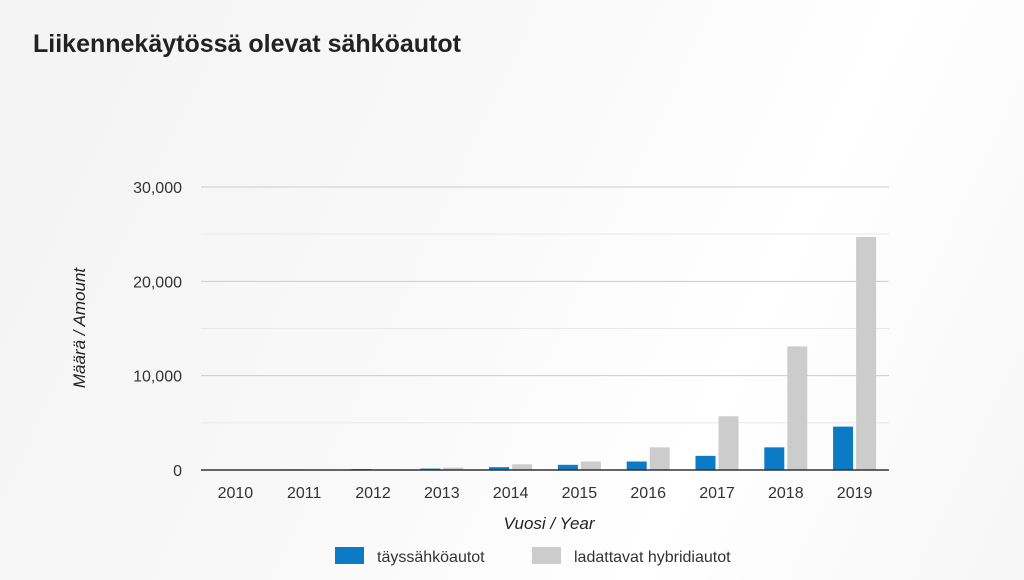  I want to click on x-tick-label: 2019, so click(855, 493).